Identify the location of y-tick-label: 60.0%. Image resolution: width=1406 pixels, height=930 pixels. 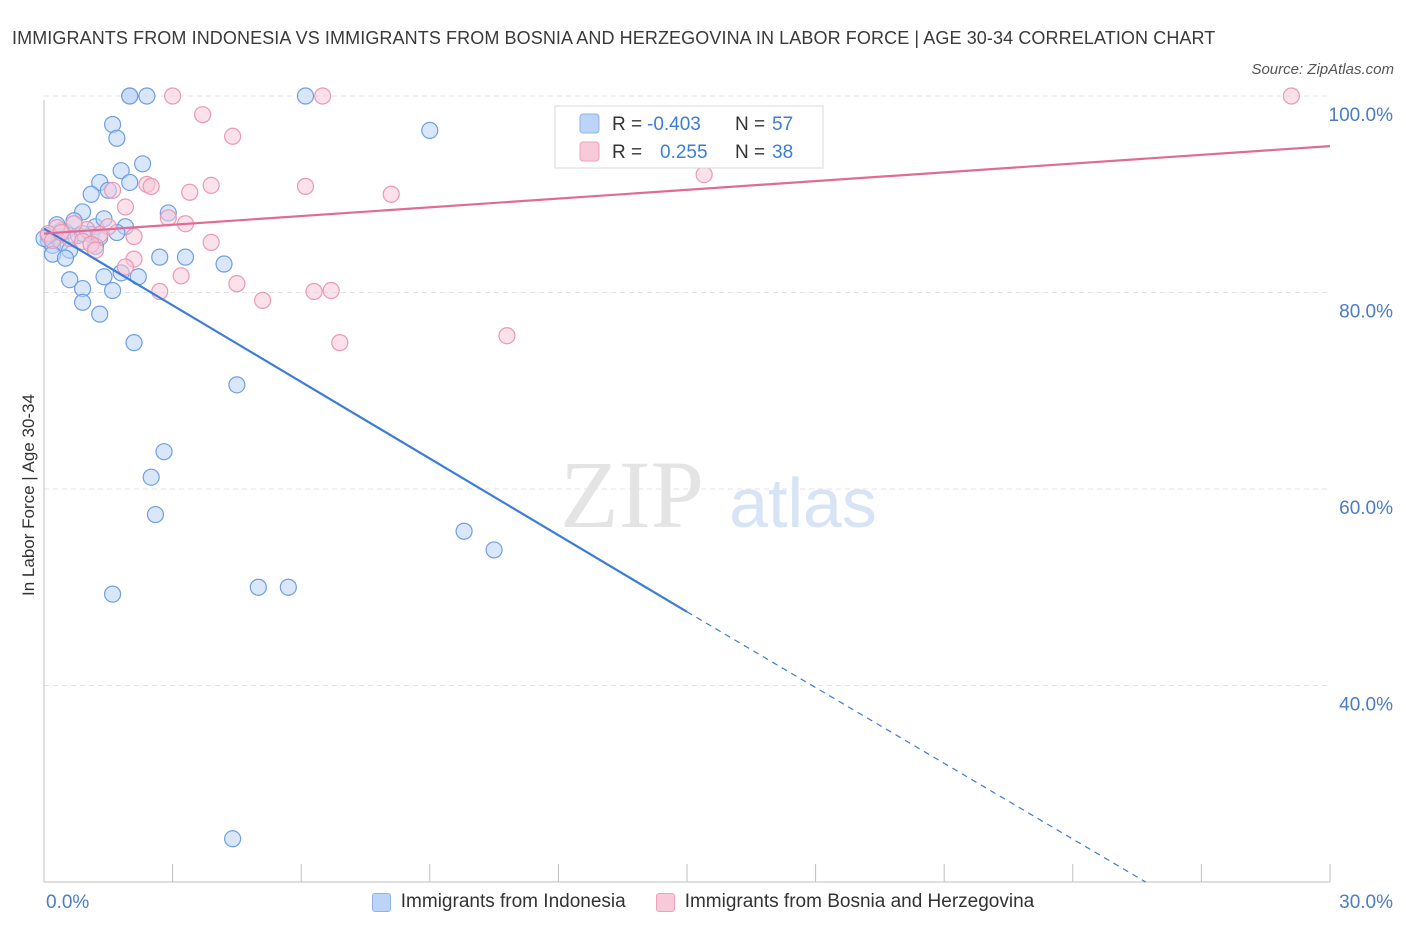
(1366, 508).